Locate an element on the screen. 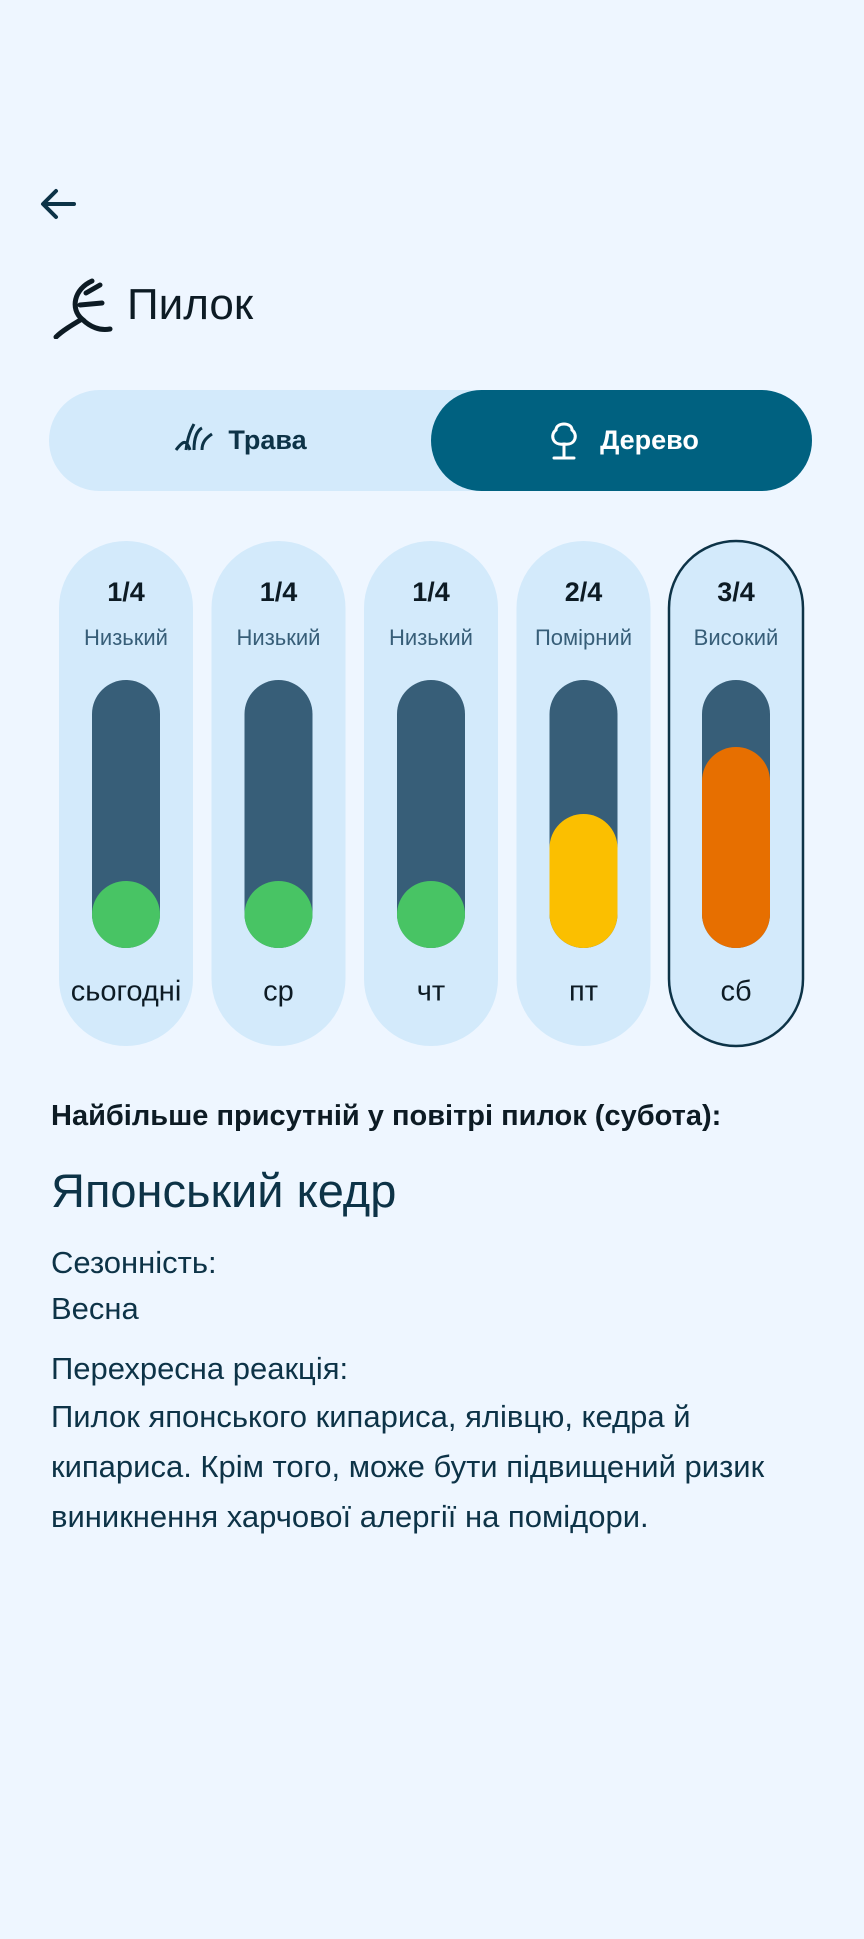  day: чт is located at coordinates (431, 992).